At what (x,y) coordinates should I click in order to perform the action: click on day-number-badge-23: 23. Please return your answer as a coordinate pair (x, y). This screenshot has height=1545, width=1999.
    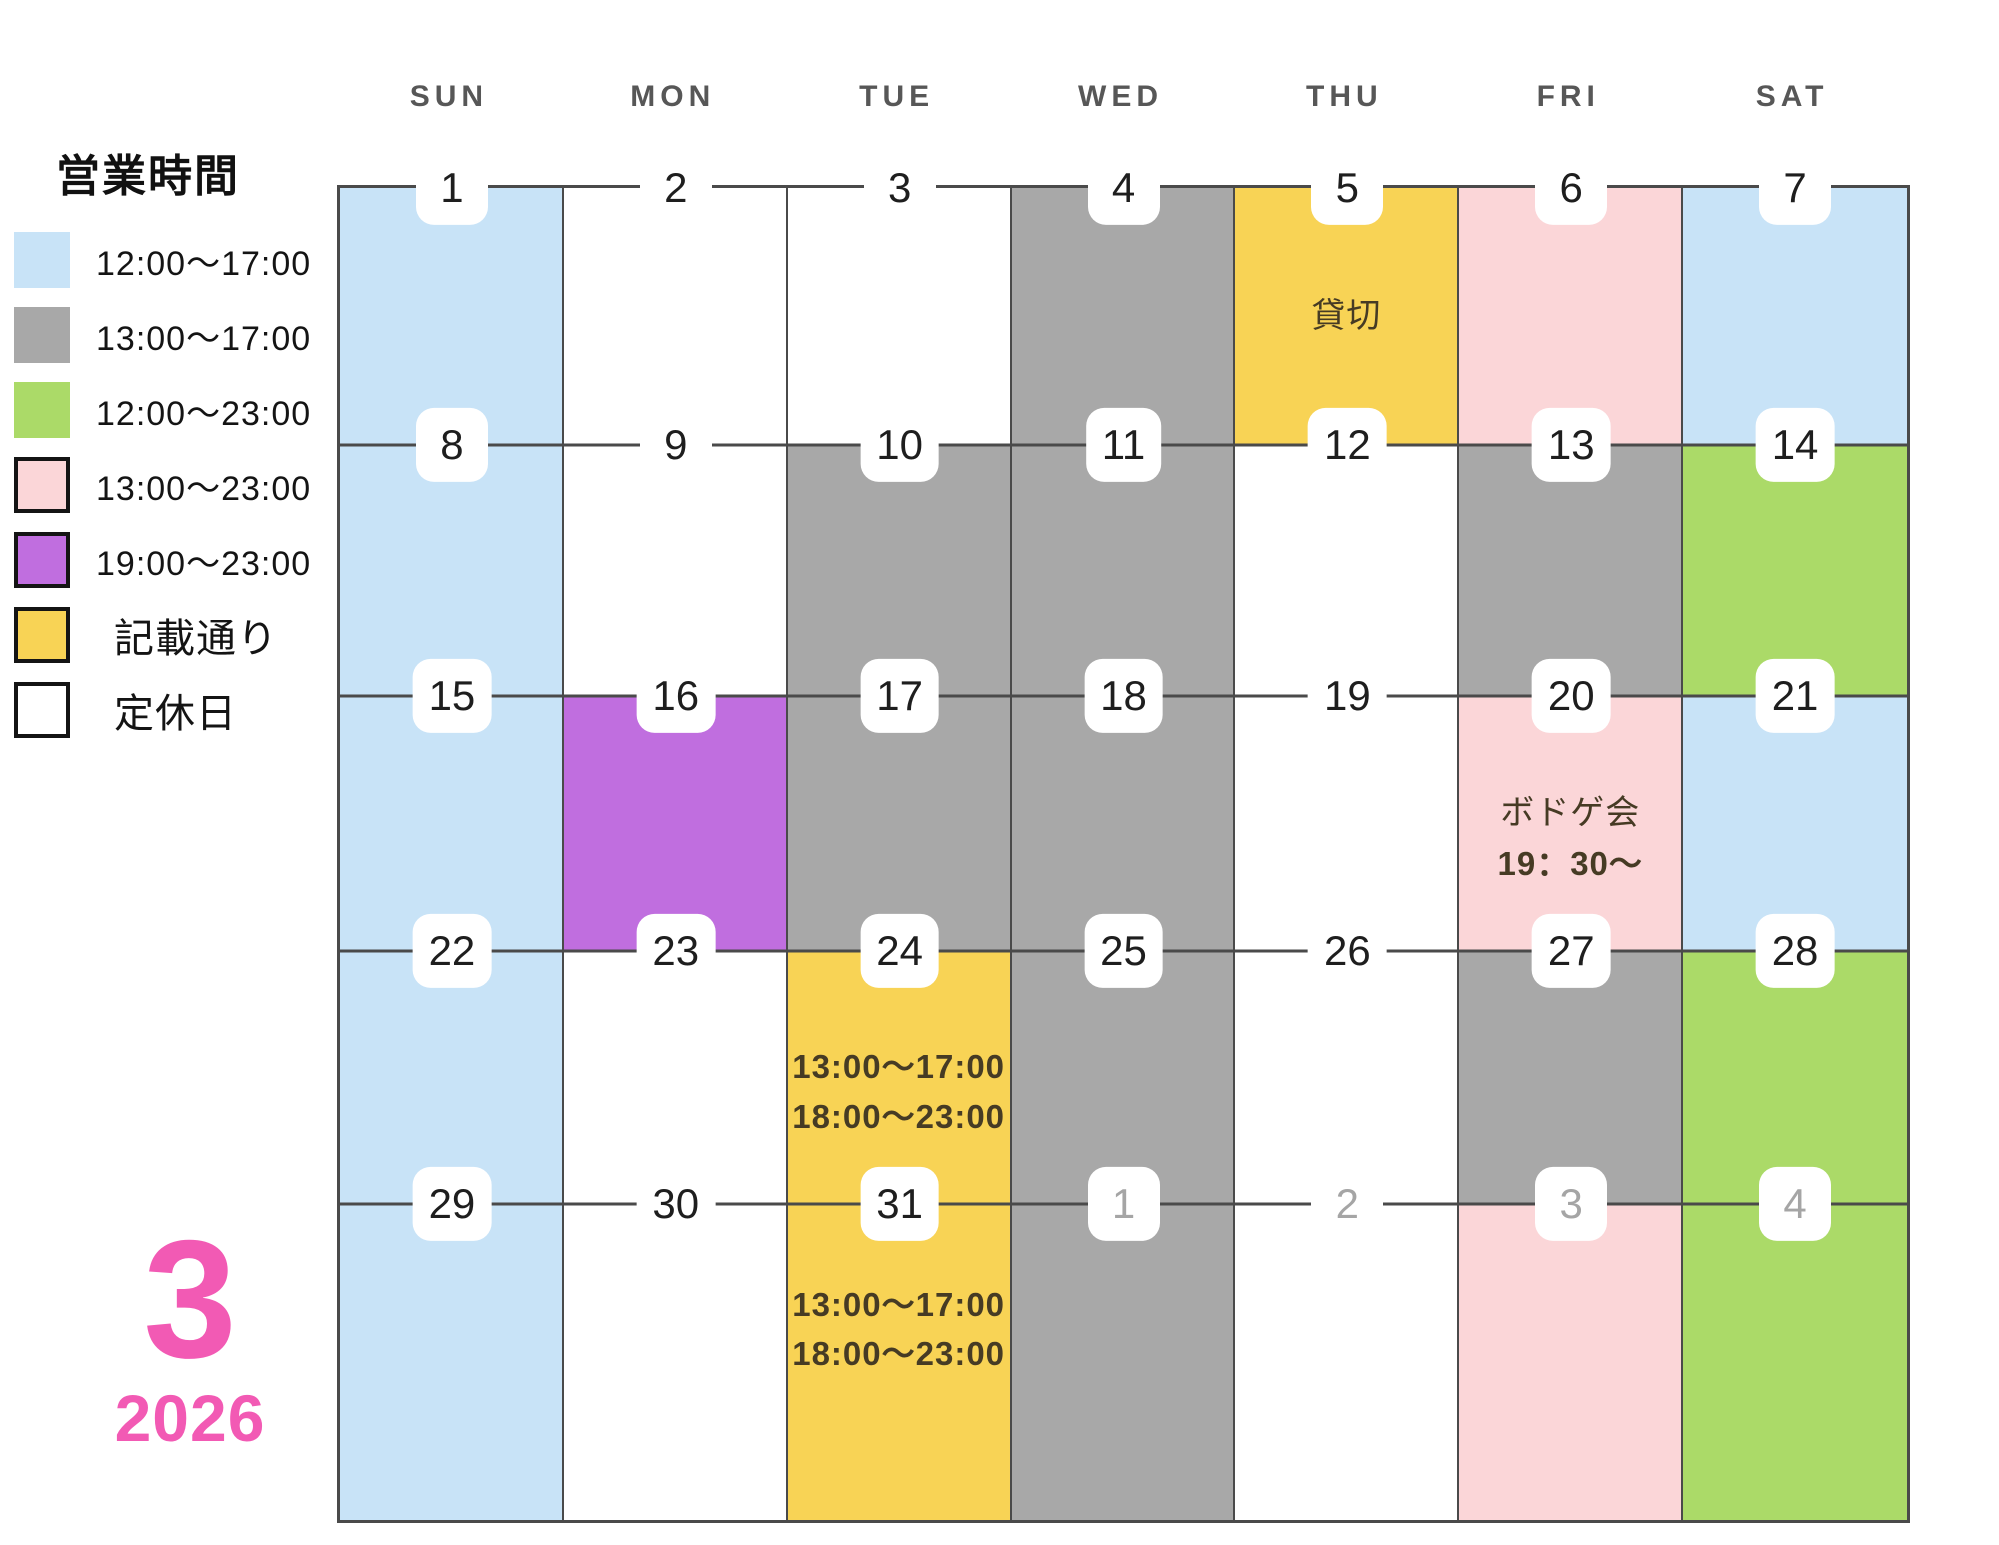
    Looking at the image, I should click on (676, 951).